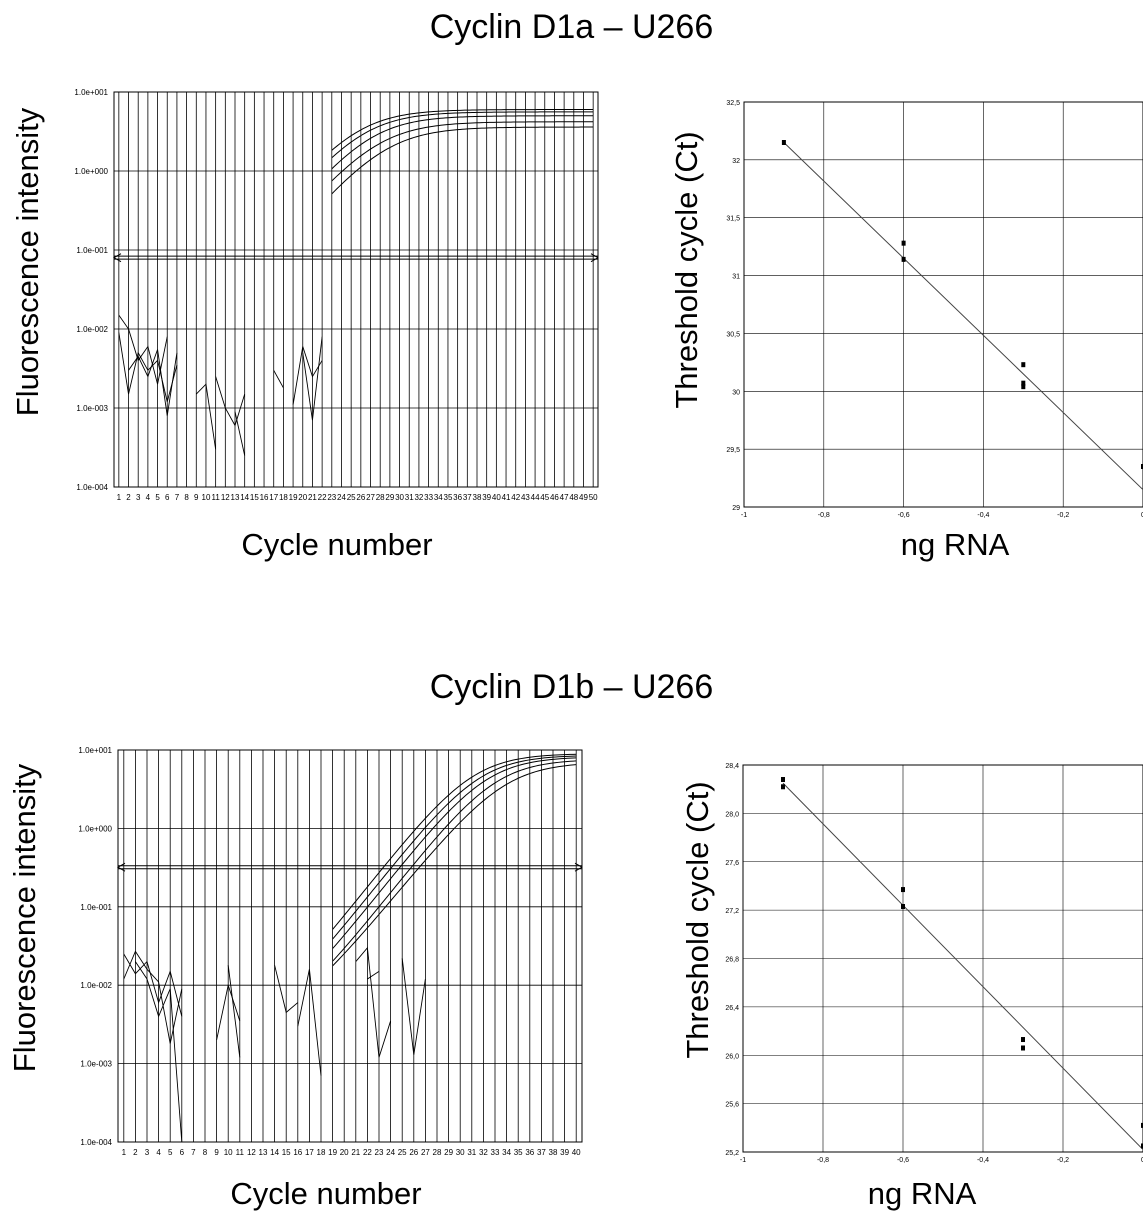 The image size is (1143, 1215). What do you see at coordinates (170, 1152) in the screenshot?
I see `x-tick-label: 5` at bounding box center [170, 1152].